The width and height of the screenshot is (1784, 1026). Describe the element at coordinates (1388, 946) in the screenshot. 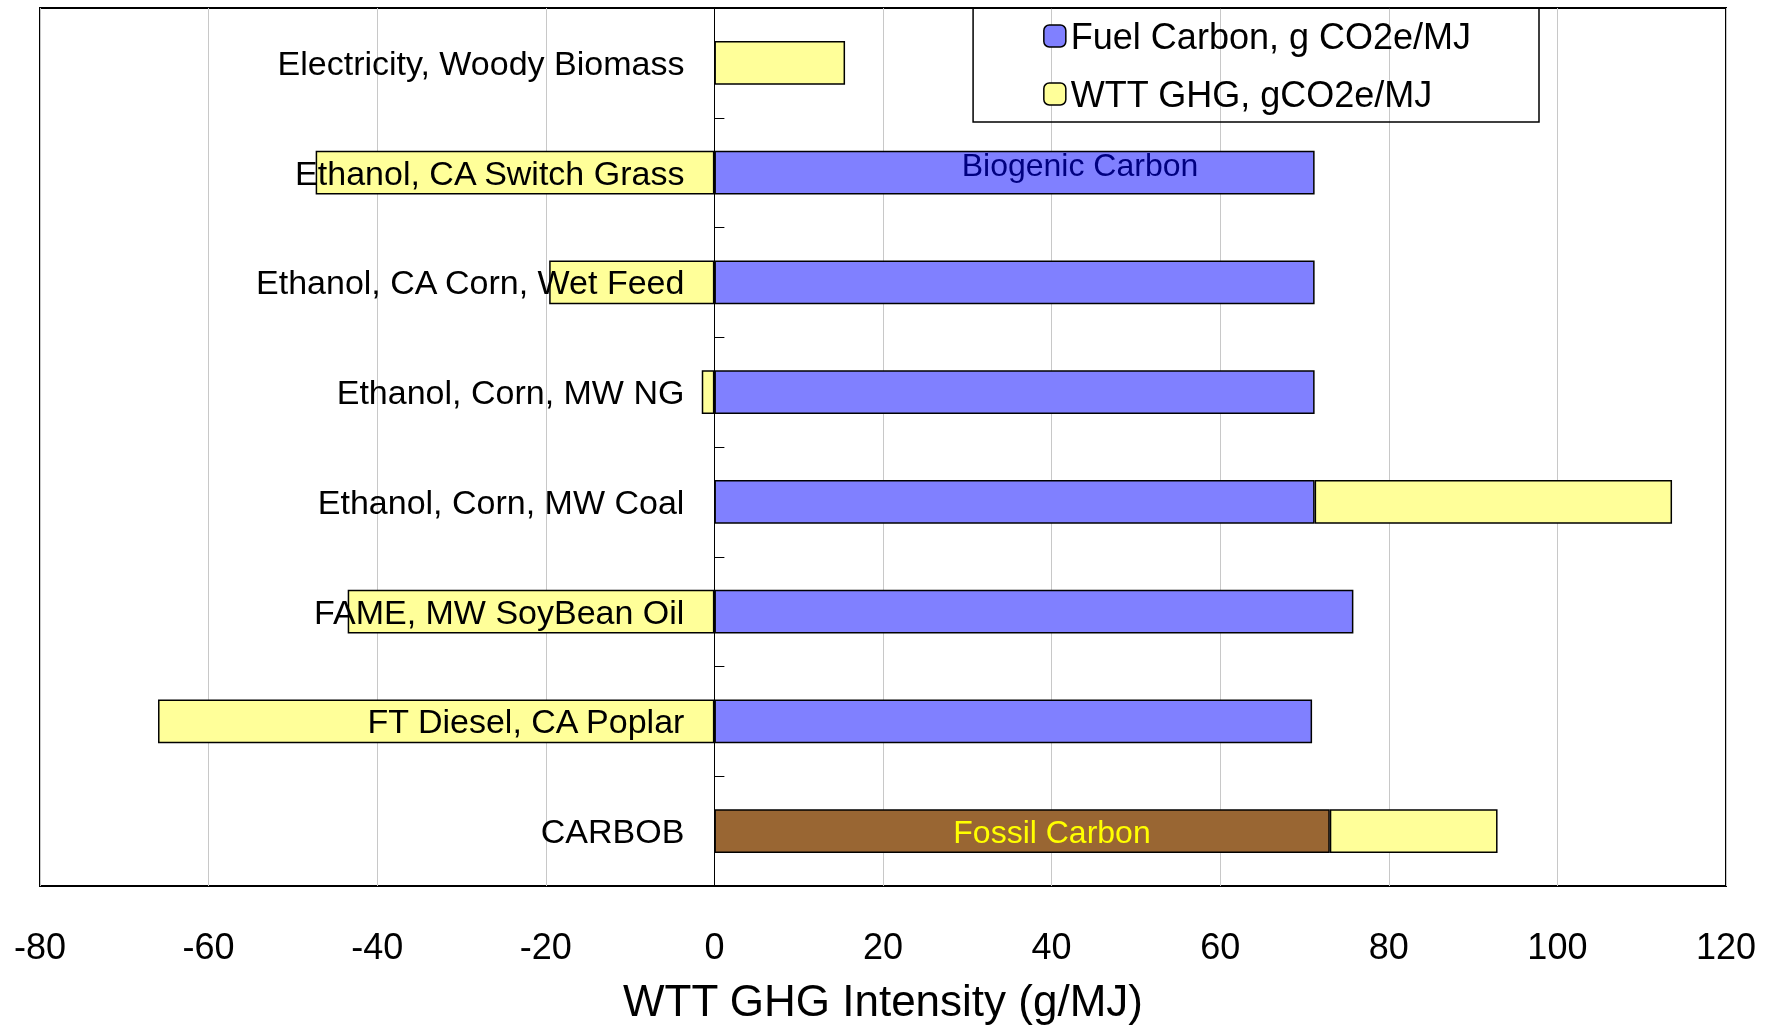

I see `x-tick-label: 80` at that location.